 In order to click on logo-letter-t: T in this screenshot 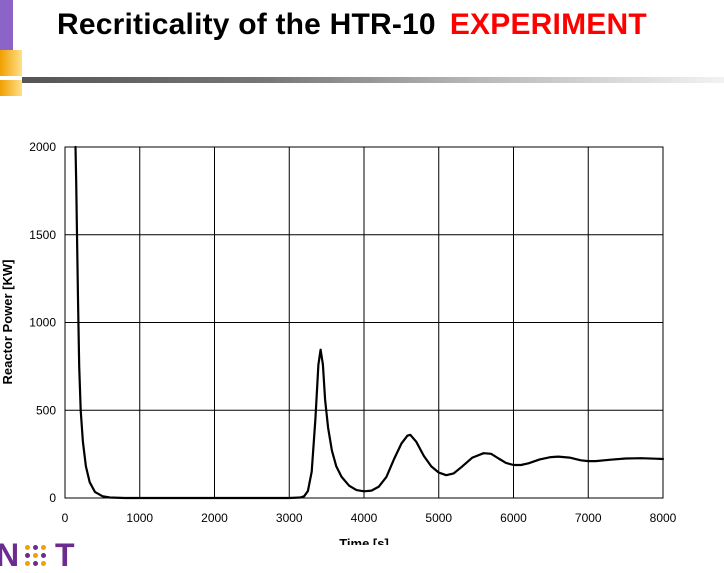, I will do `click(65, 555)`.